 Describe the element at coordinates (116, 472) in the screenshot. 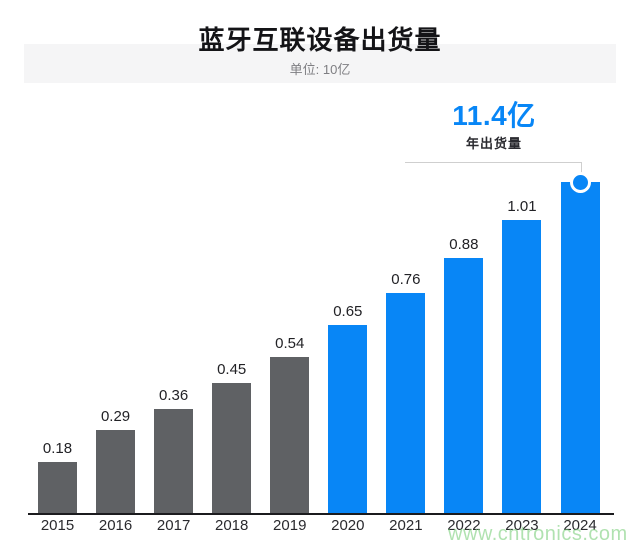

I see `chart-bar-2016` at that location.